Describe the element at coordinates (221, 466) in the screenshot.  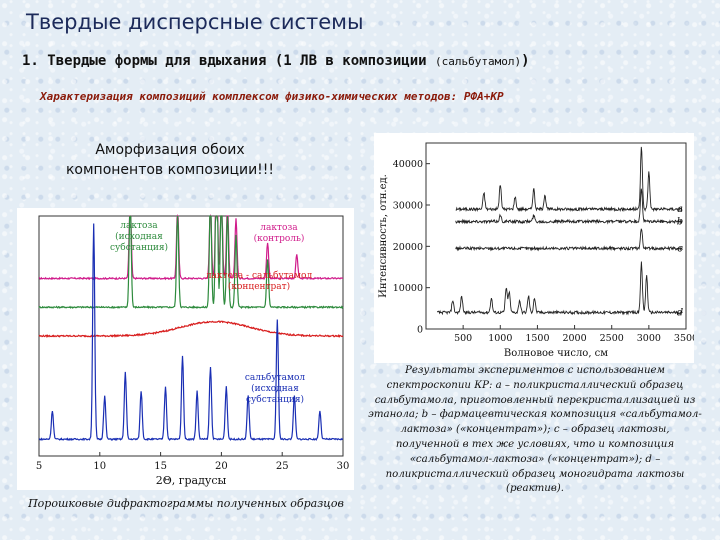
I see `xrd-x-tick-label: 20` at that location.